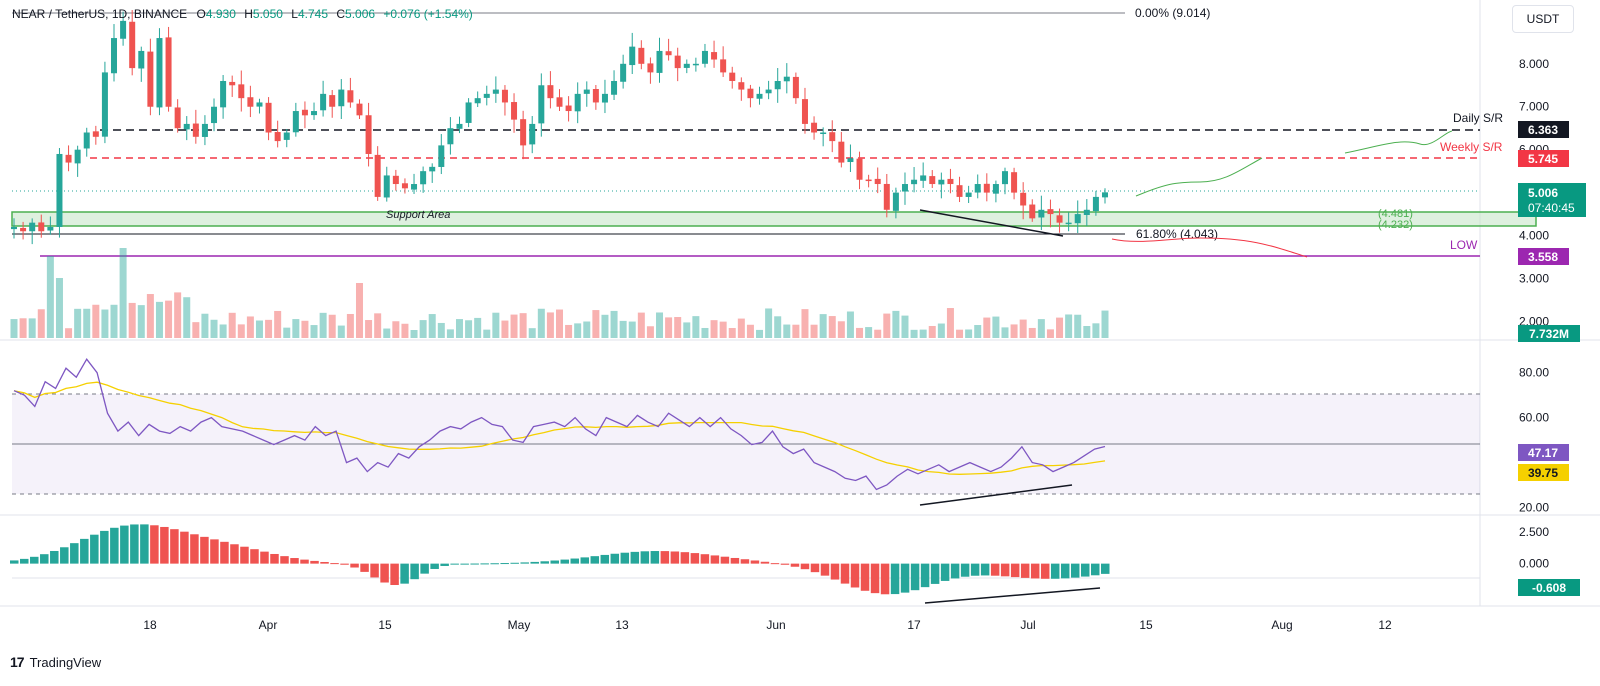  I want to click on support-bottom-label: (4.232), so click(1395, 225).